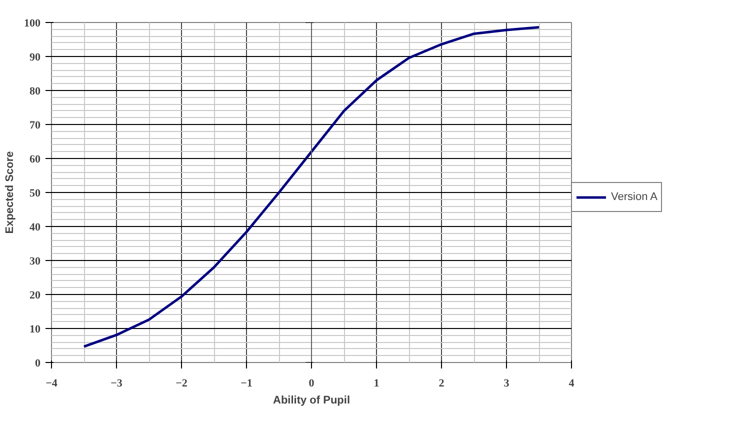 The width and height of the screenshot is (736, 425). I want to click on y-tick-label: 70, so click(35, 126).